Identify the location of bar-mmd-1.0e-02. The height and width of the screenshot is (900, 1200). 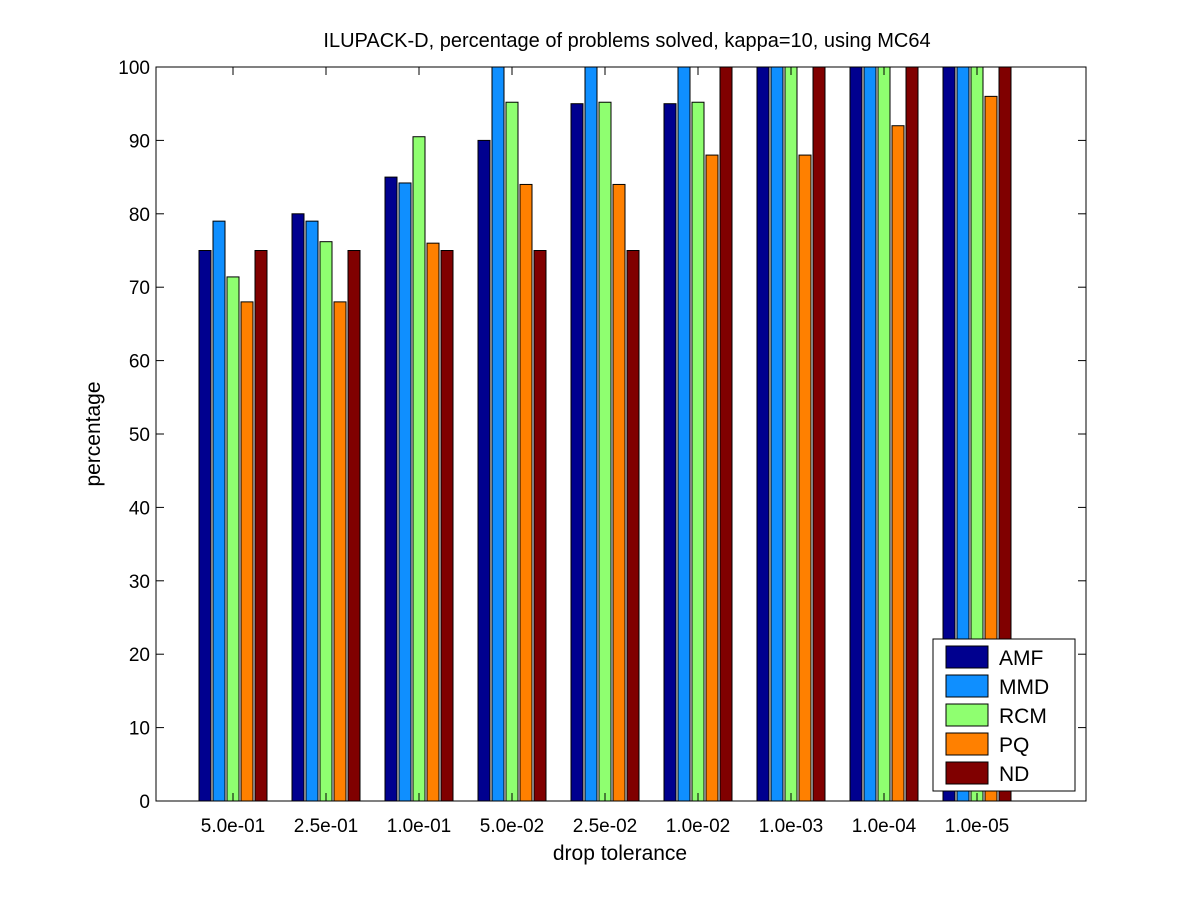
(684, 434).